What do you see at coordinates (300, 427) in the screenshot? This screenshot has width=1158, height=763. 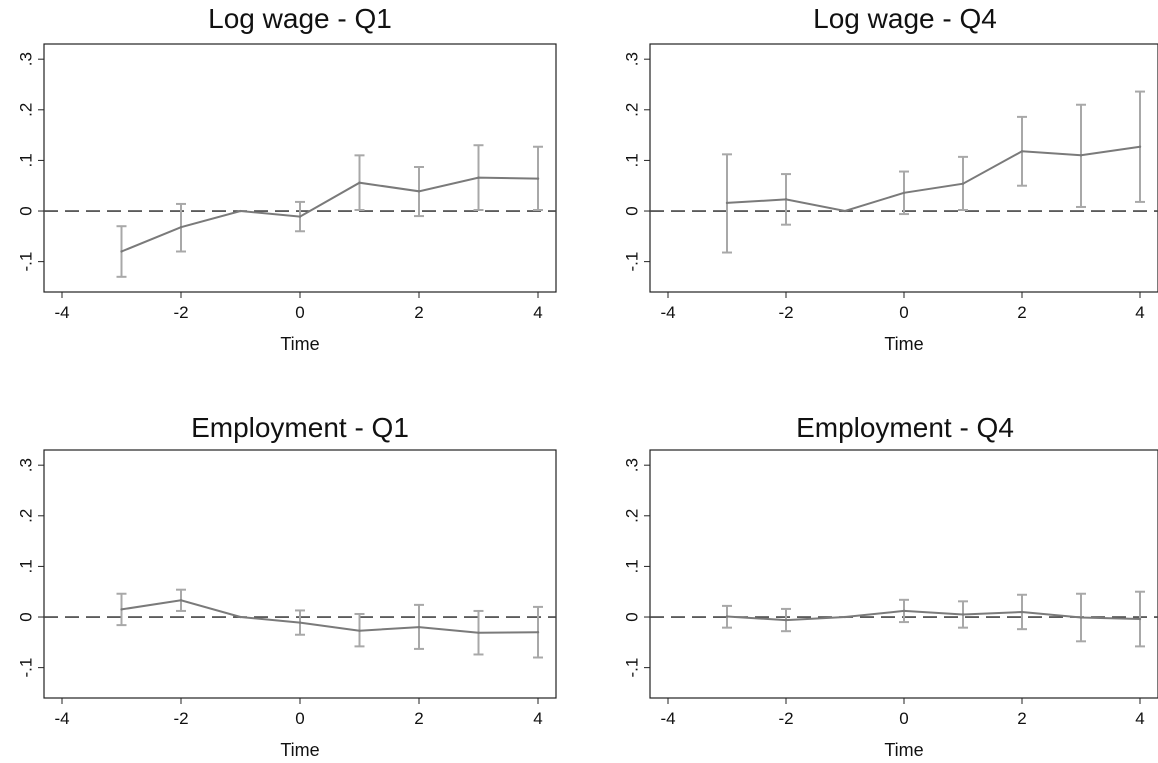 I see `chart-title: Employment - Q1` at bounding box center [300, 427].